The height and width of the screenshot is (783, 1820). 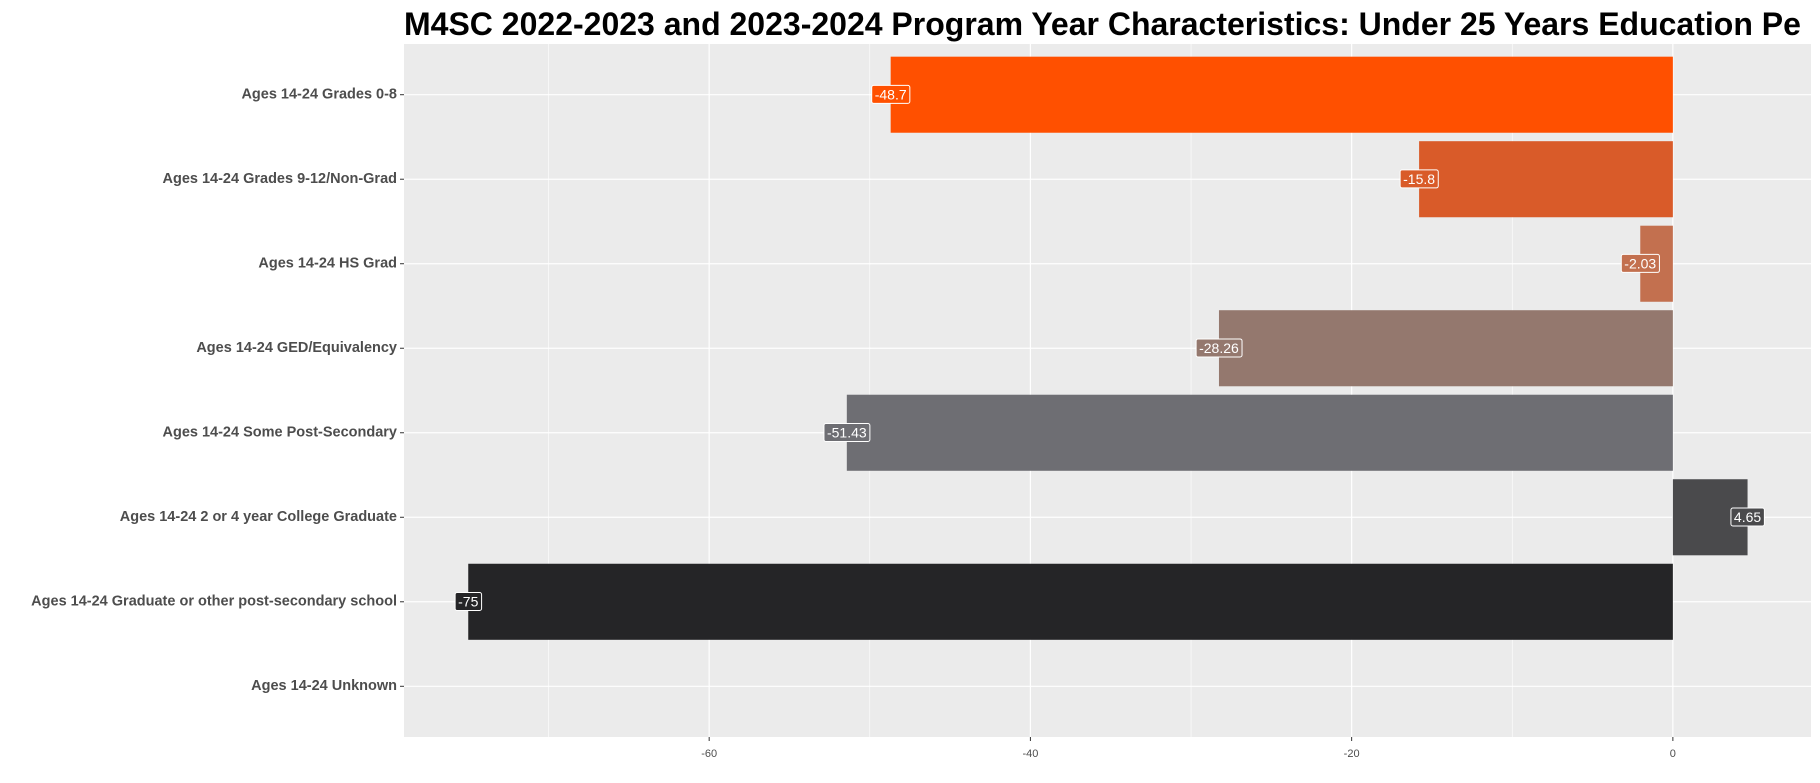 I want to click on value-label-group: -28.26, so click(x=1219, y=348).